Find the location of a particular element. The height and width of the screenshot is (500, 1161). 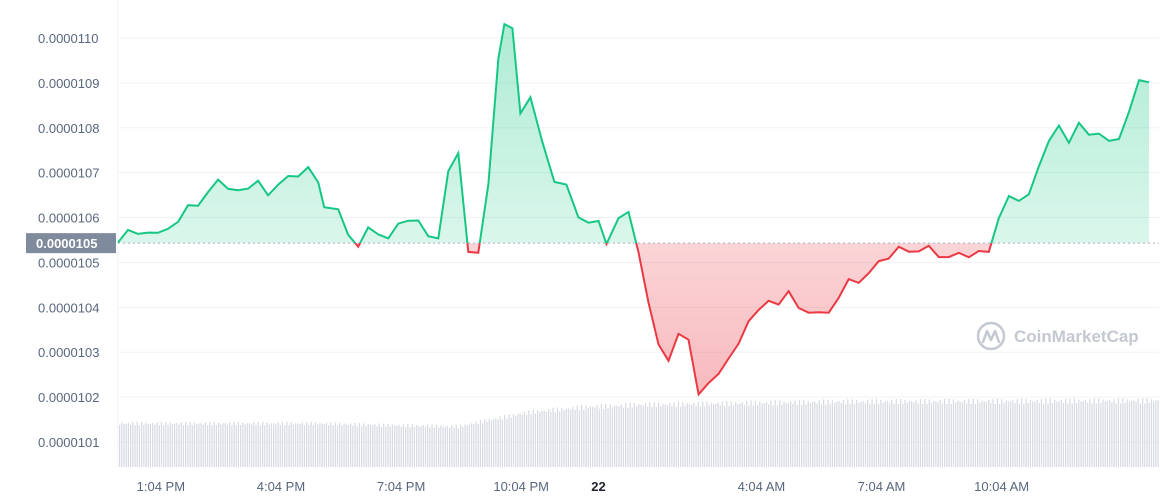

x-tick-label: 10:04 PM is located at coordinates (521, 486).